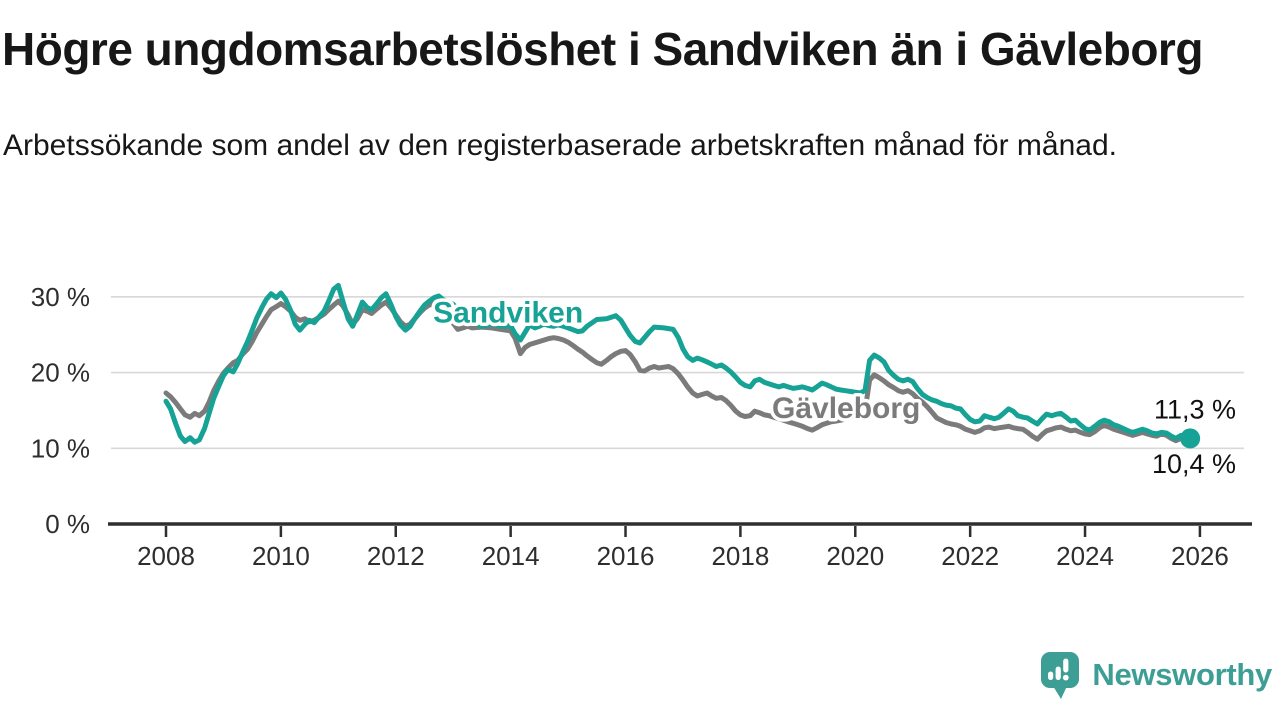 The image size is (1280, 720). I want to click on series-label-gävleborg: Gävleborg, so click(846, 408).